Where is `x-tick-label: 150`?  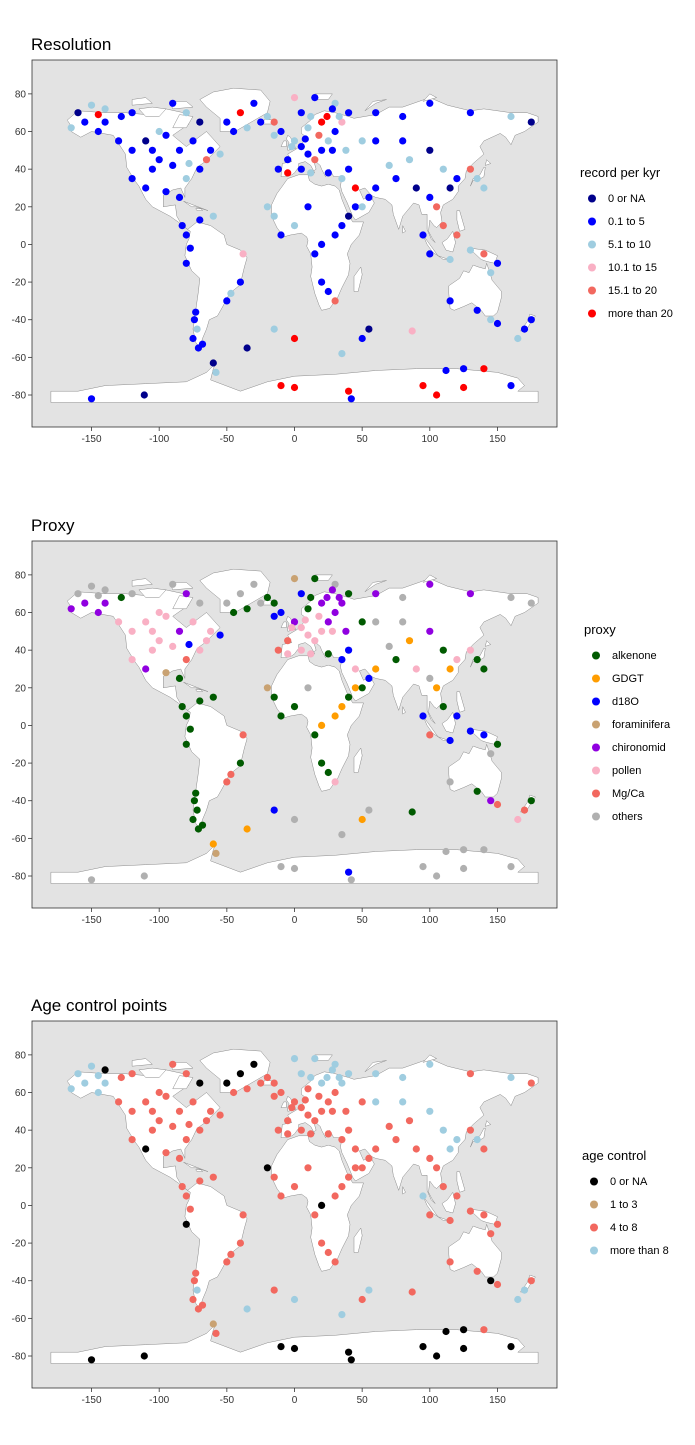
x-tick-label: 150 is located at coordinates (497, 1400).